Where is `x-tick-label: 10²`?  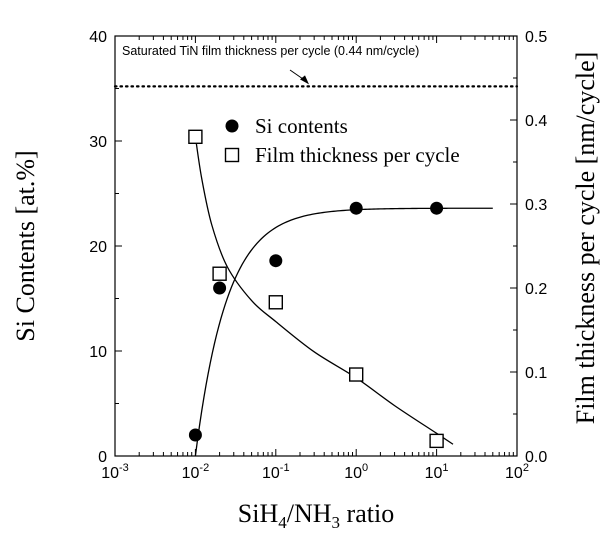 x-tick-label: 10² is located at coordinates (517, 472).